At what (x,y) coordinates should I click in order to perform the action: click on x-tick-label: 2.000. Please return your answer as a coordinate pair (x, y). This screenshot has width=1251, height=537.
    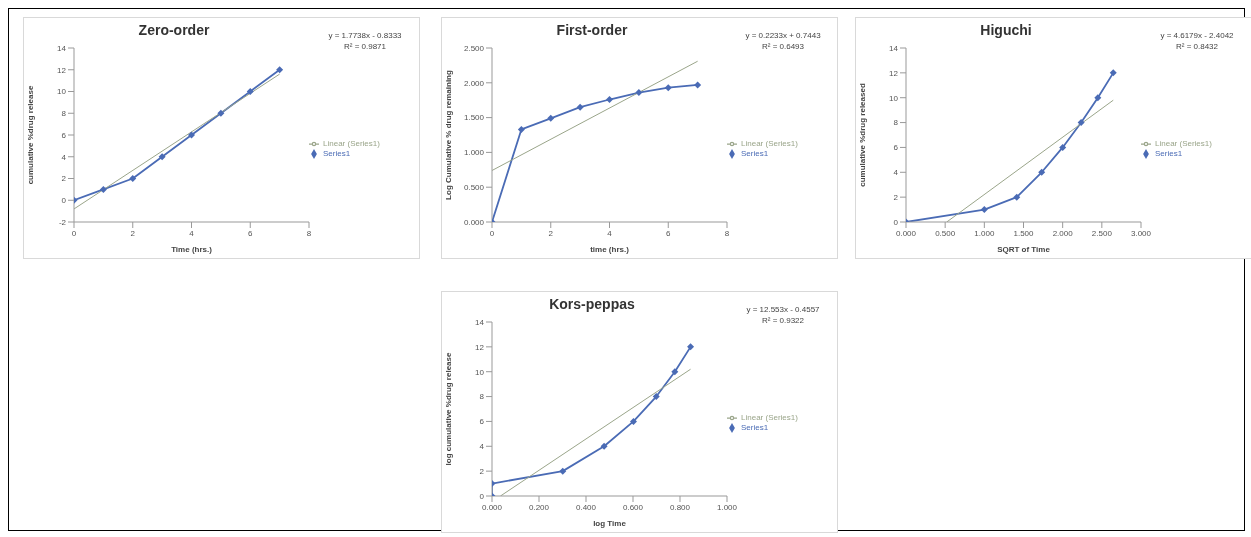
    Looking at the image, I should click on (1063, 233).